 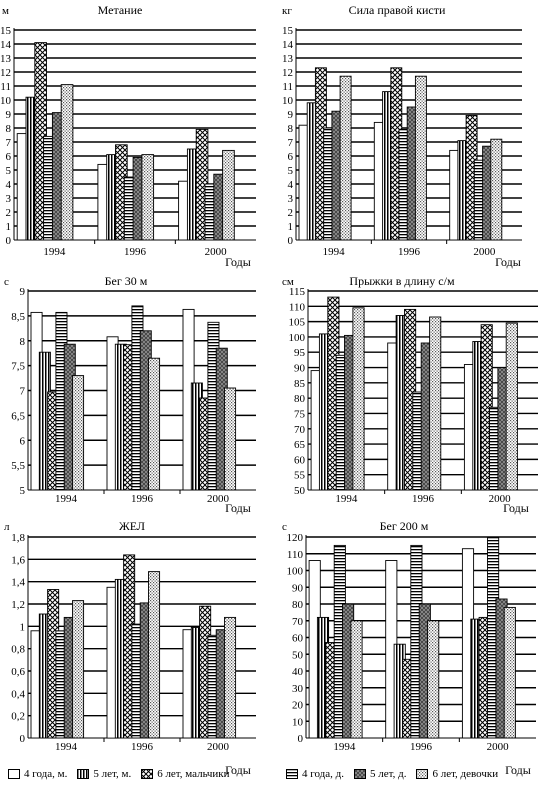 What do you see at coordinates (300, 384) in the screenshot?
I see `y-tick-label: 85` at bounding box center [300, 384].